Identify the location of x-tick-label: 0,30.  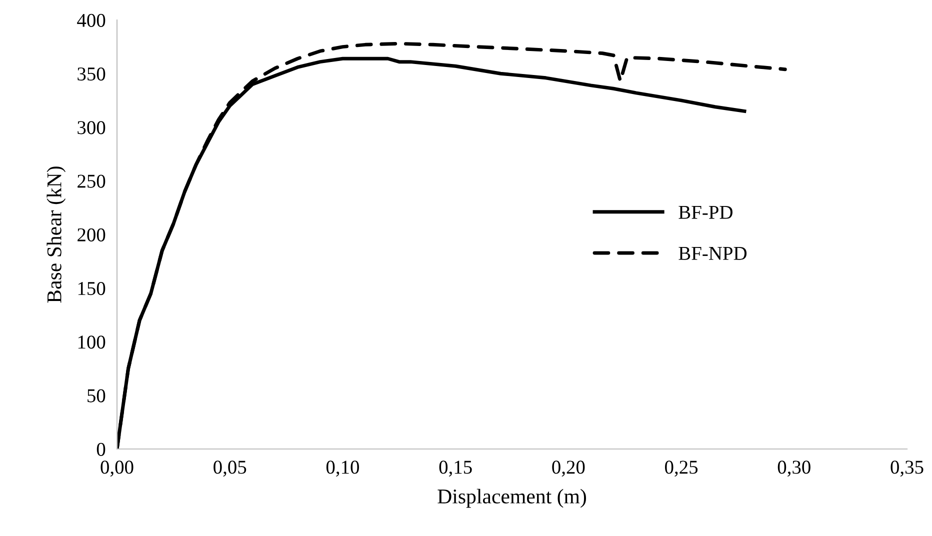
(794, 468).